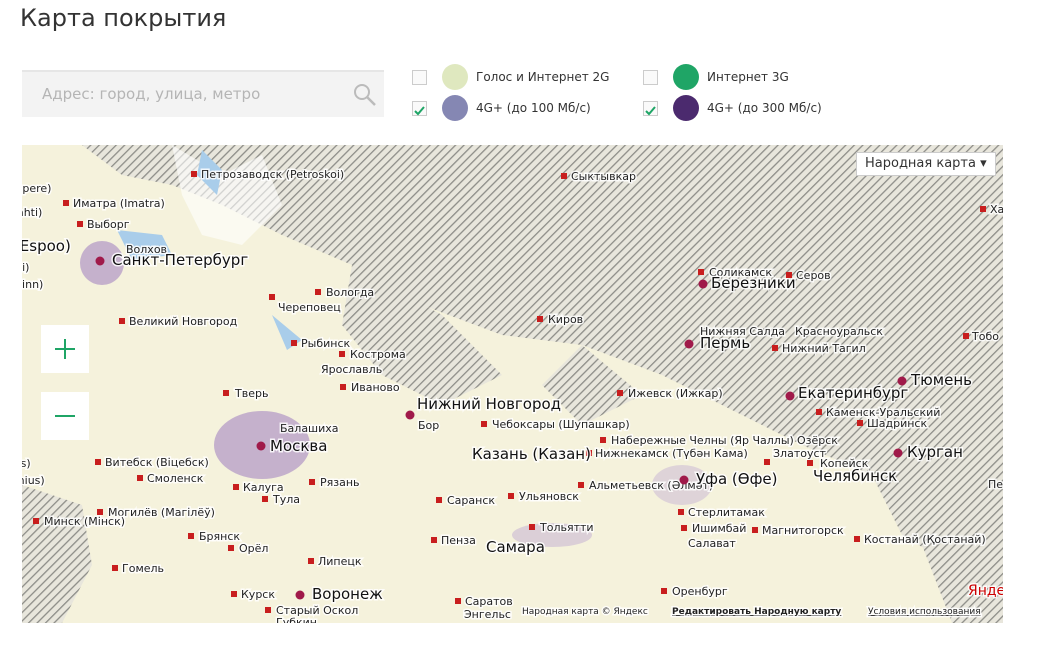  Describe the element at coordinates (143, 568) in the screenshot. I see `city-label: Гомель` at that location.